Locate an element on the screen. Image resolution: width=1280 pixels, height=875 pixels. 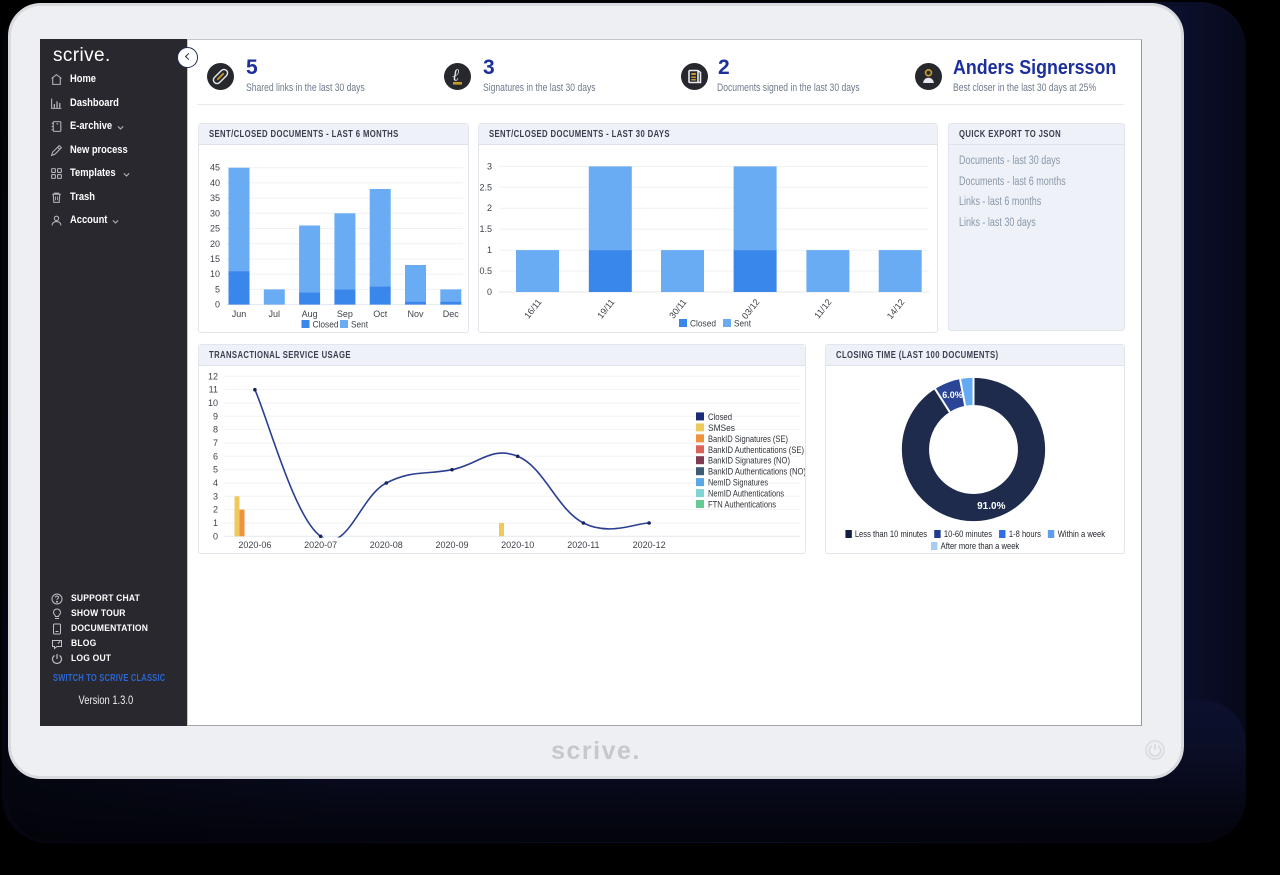
svg-text: 1.5 is located at coordinates (485, 229).